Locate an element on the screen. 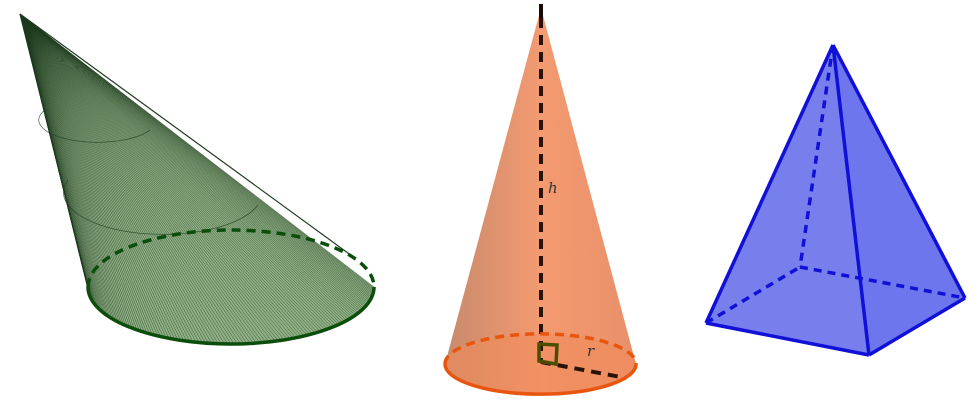 The height and width of the screenshot is (412, 980). right-cone-base-front is located at coordinates (540, 379).